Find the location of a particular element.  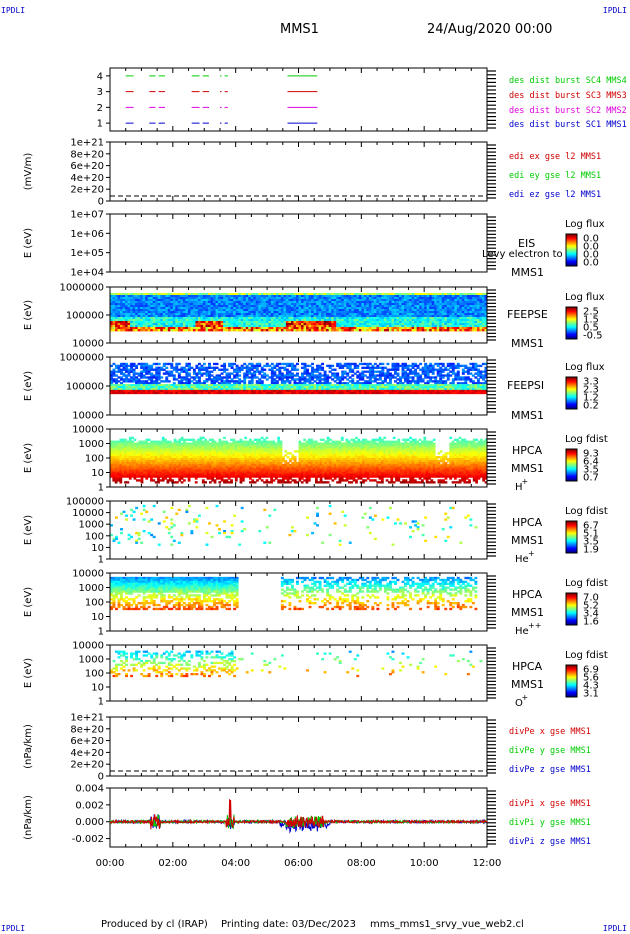

y-tick-label: 4 is located at coordinates (100, 76).